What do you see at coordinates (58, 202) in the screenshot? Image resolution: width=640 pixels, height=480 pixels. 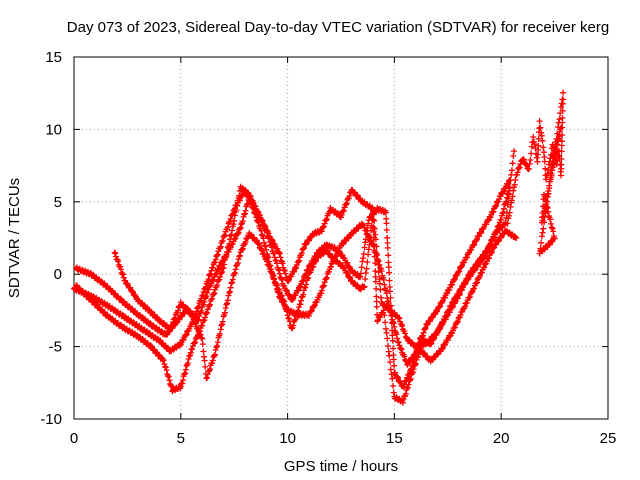 I see `y-tick-label: 5` at bounding box center [58, 202].